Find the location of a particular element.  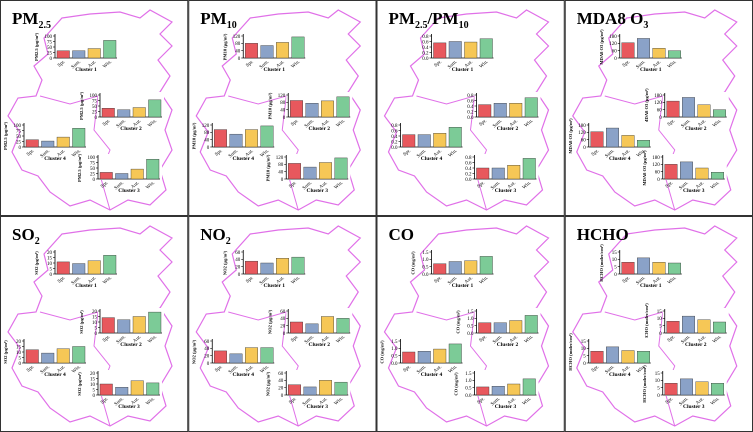

y-tick-label: 5 is located at coordinates (658, 388).